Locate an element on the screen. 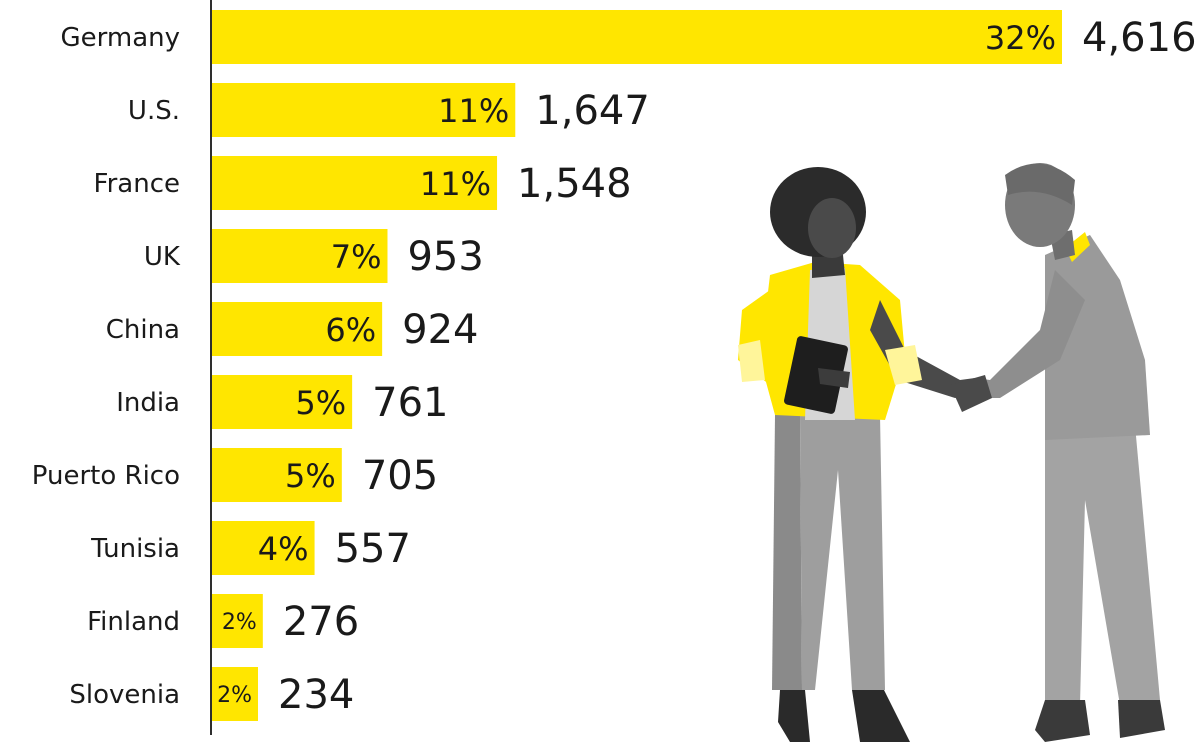 The height and width of the screenshot is (742, 1204). category-label: India is located at coordinates (148, 403).